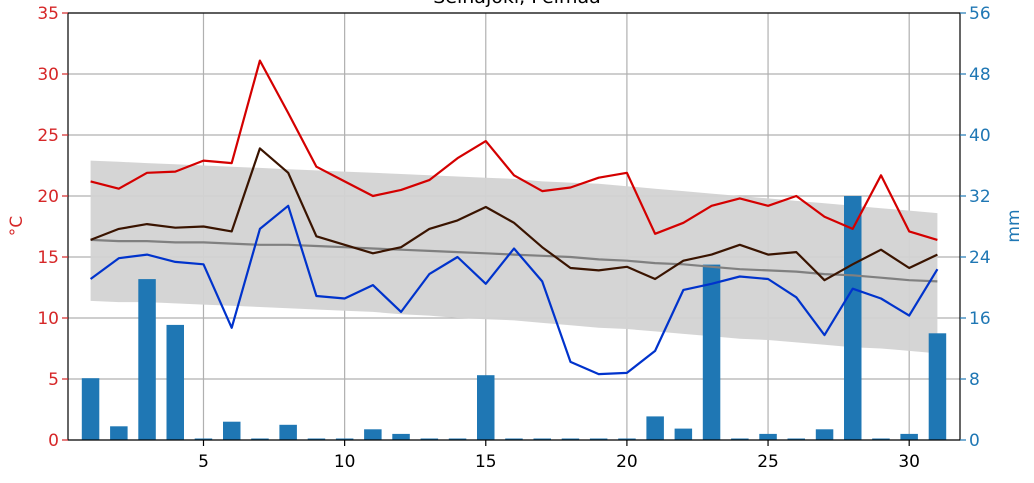 The width and height of the screenshot is (1034, 483). Describe the element at coordinates (517, 4) in the screenshot. I see `chart-title: Seinäjoki, Pelmaa` at that location.